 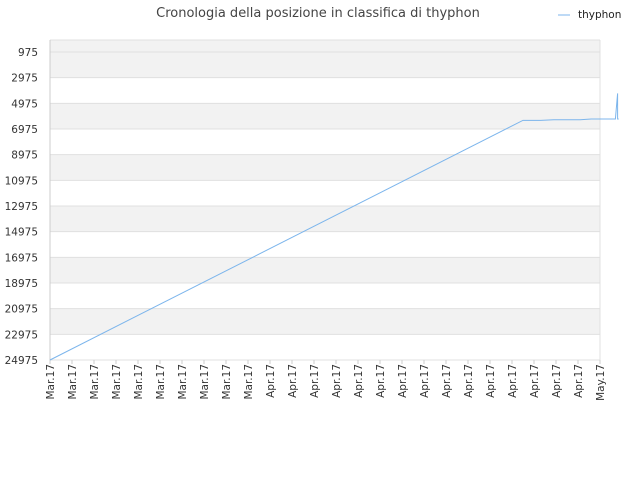 I want to click on y-tick-label: 12975, so click(x=21, y=207).